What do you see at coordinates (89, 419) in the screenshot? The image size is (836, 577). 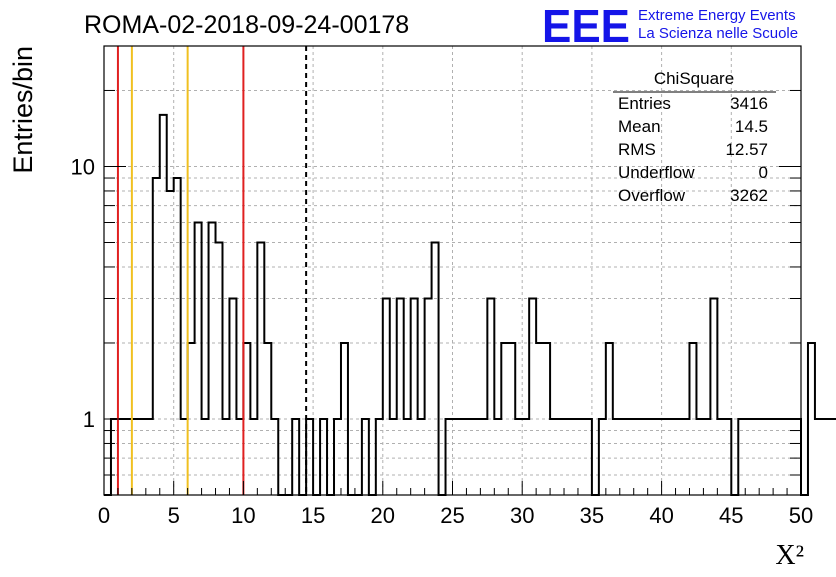 I see `y-tick-label: 1` at bounding box center [89, 419].